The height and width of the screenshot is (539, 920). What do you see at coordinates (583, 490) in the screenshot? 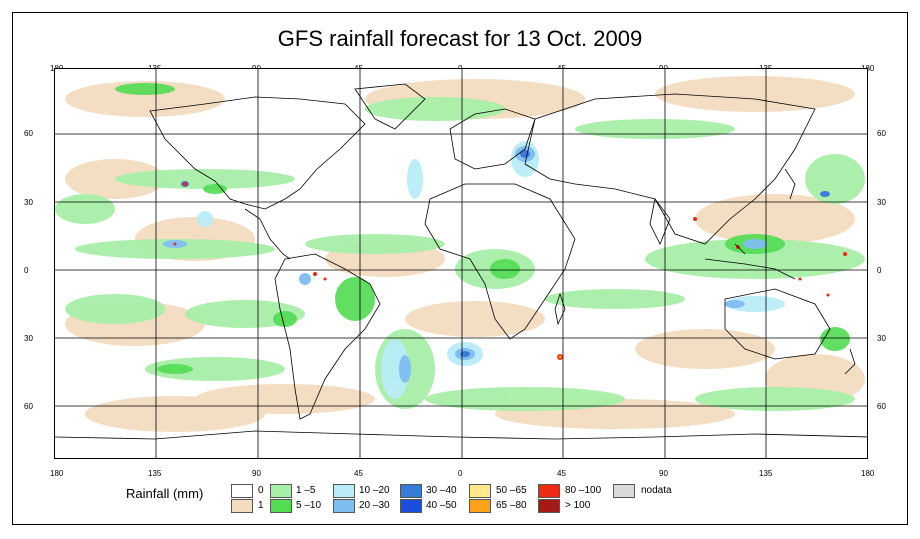
I see `legend-text: 80 –100` at bounding box center [583, 490].